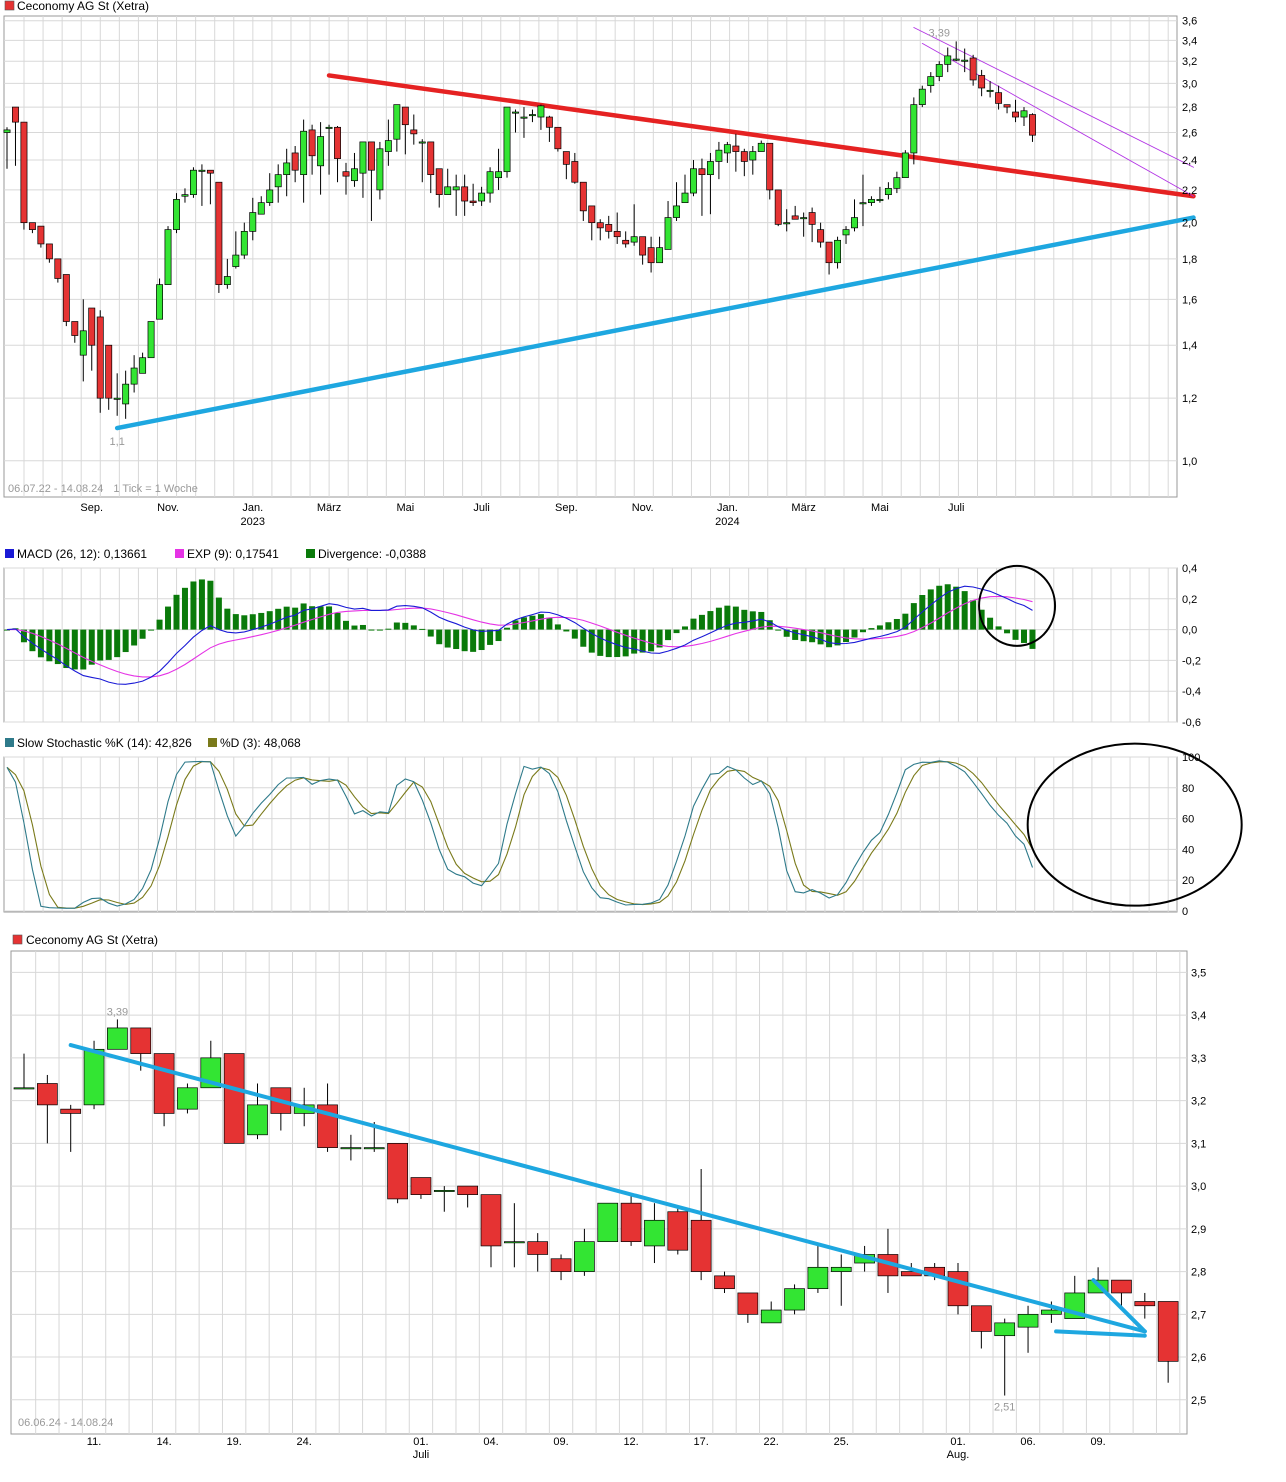 This screenshot has width=1286, height=1482. I want to click on trendline-resistance, so click(761, 136).